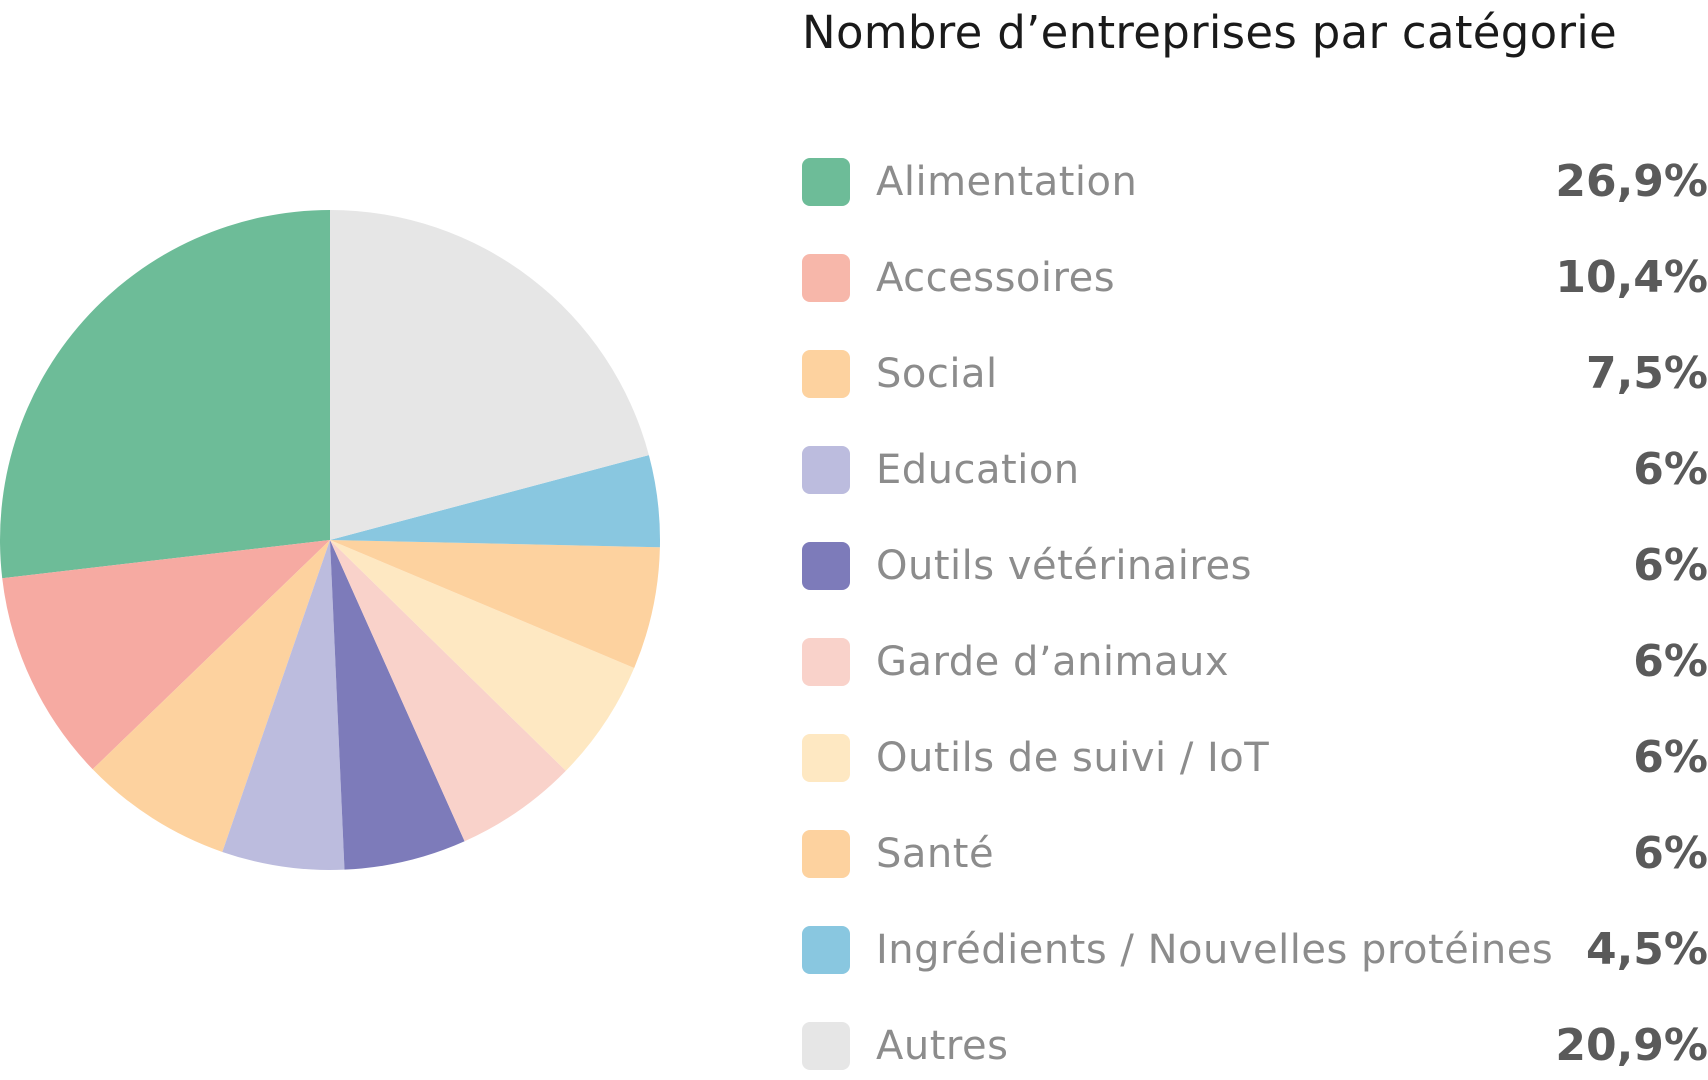  I want to click on legend-item: Outils de suivi / IoT 6%, so click(1255, 778).